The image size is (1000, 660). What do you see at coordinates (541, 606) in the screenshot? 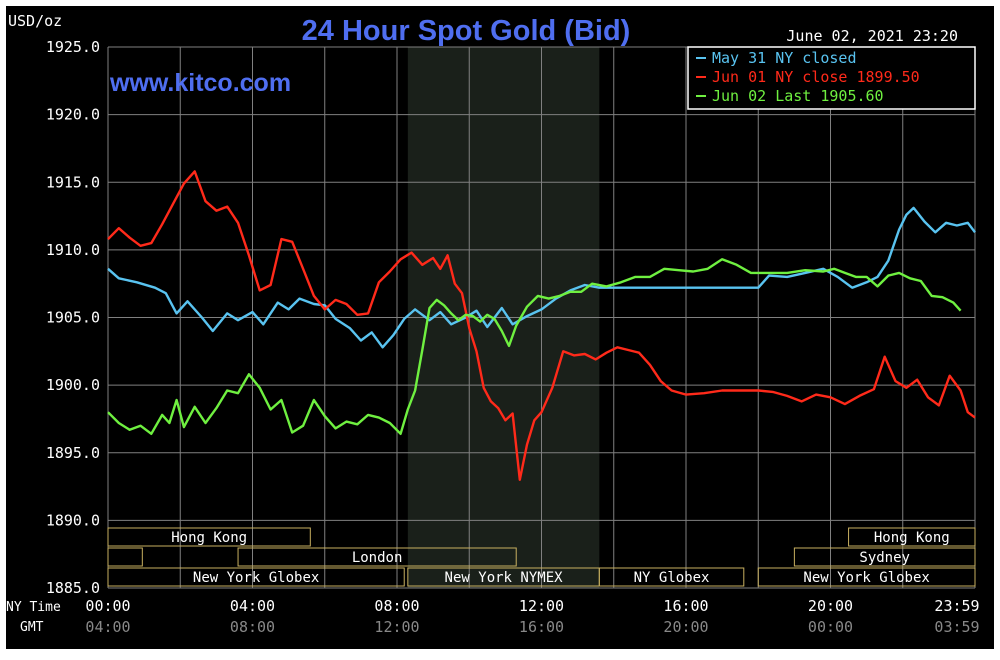
I see `x-tick-label-ny: 12:00` at bounding box center [541, 606].